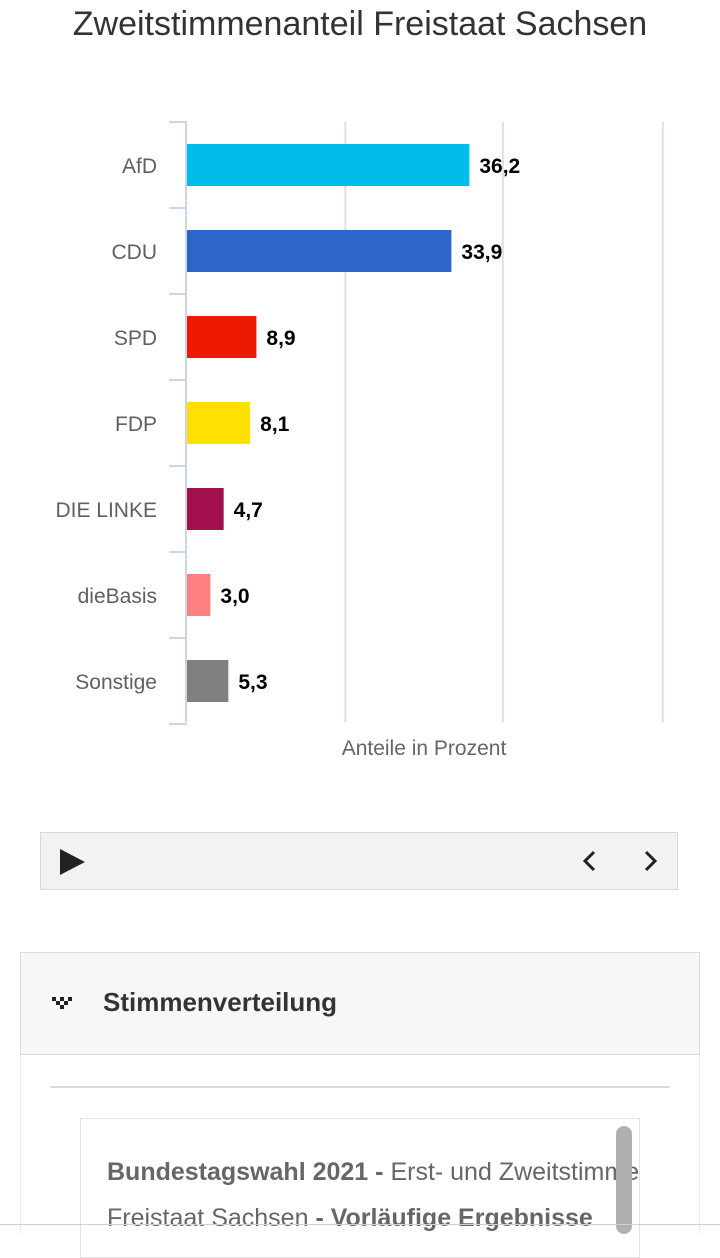 This screenshot has height=1258, width=720. Describe the element at coordinates (62, 1003) in the screenshot. I see `chevron-down-icon` at that location.